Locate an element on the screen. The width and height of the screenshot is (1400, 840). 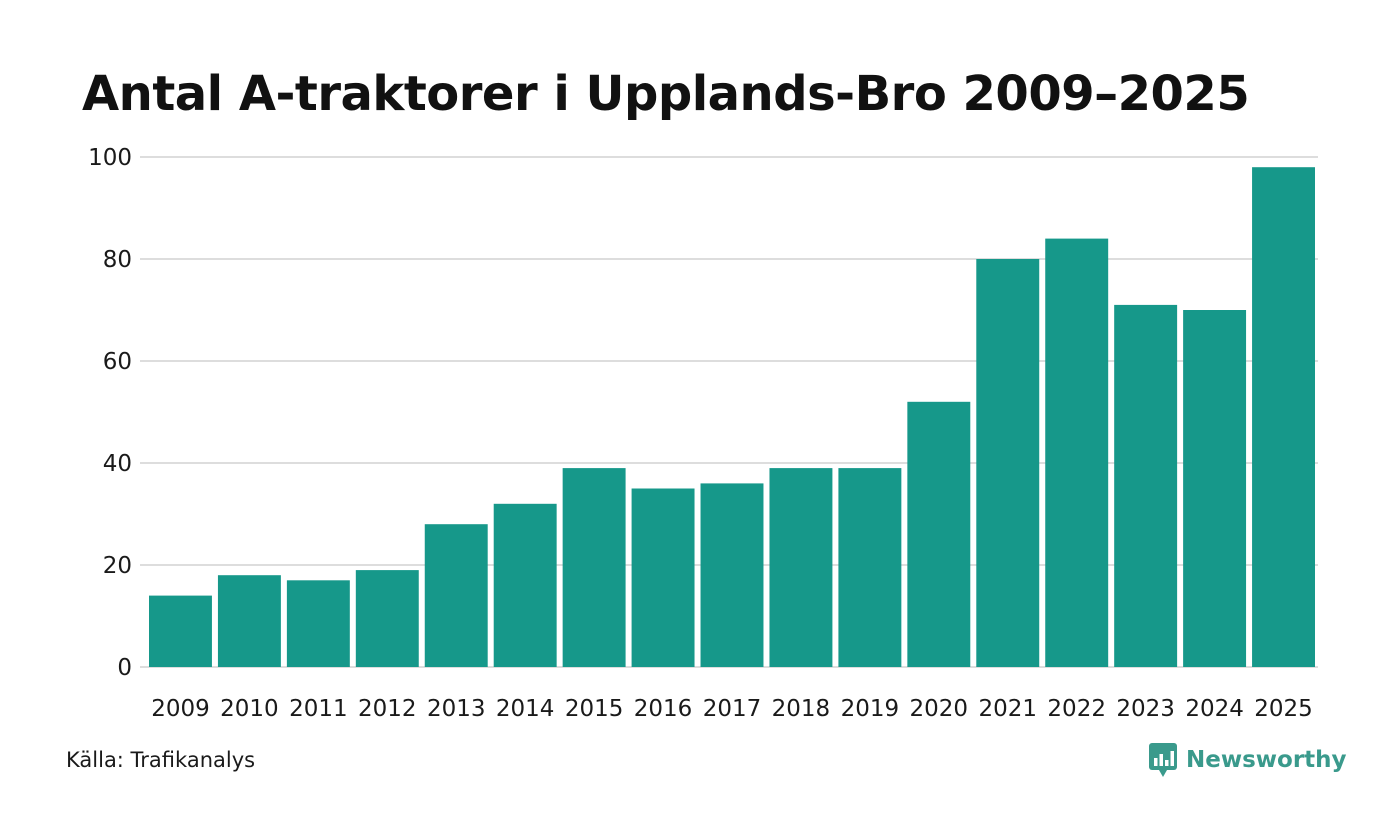
bar-2012 is located at coordinates (387, 618).